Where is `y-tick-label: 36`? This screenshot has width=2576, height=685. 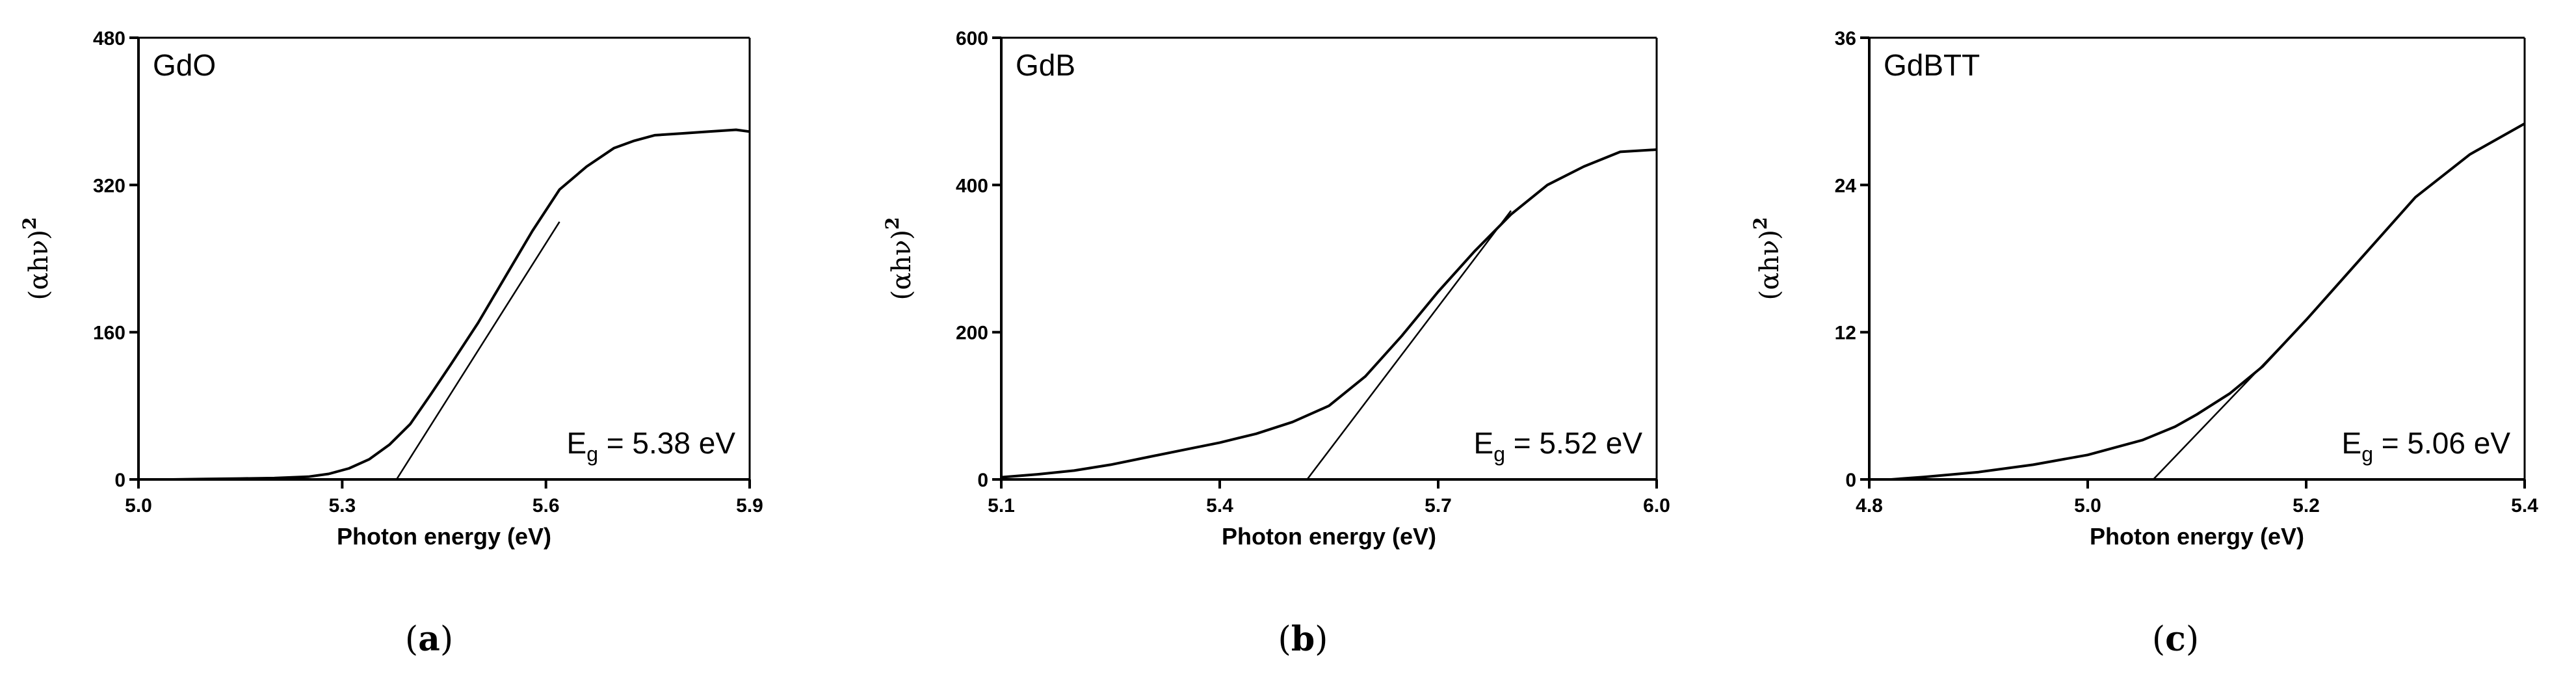 y-tick-label: 36 is located at coordinates (1845, 38).